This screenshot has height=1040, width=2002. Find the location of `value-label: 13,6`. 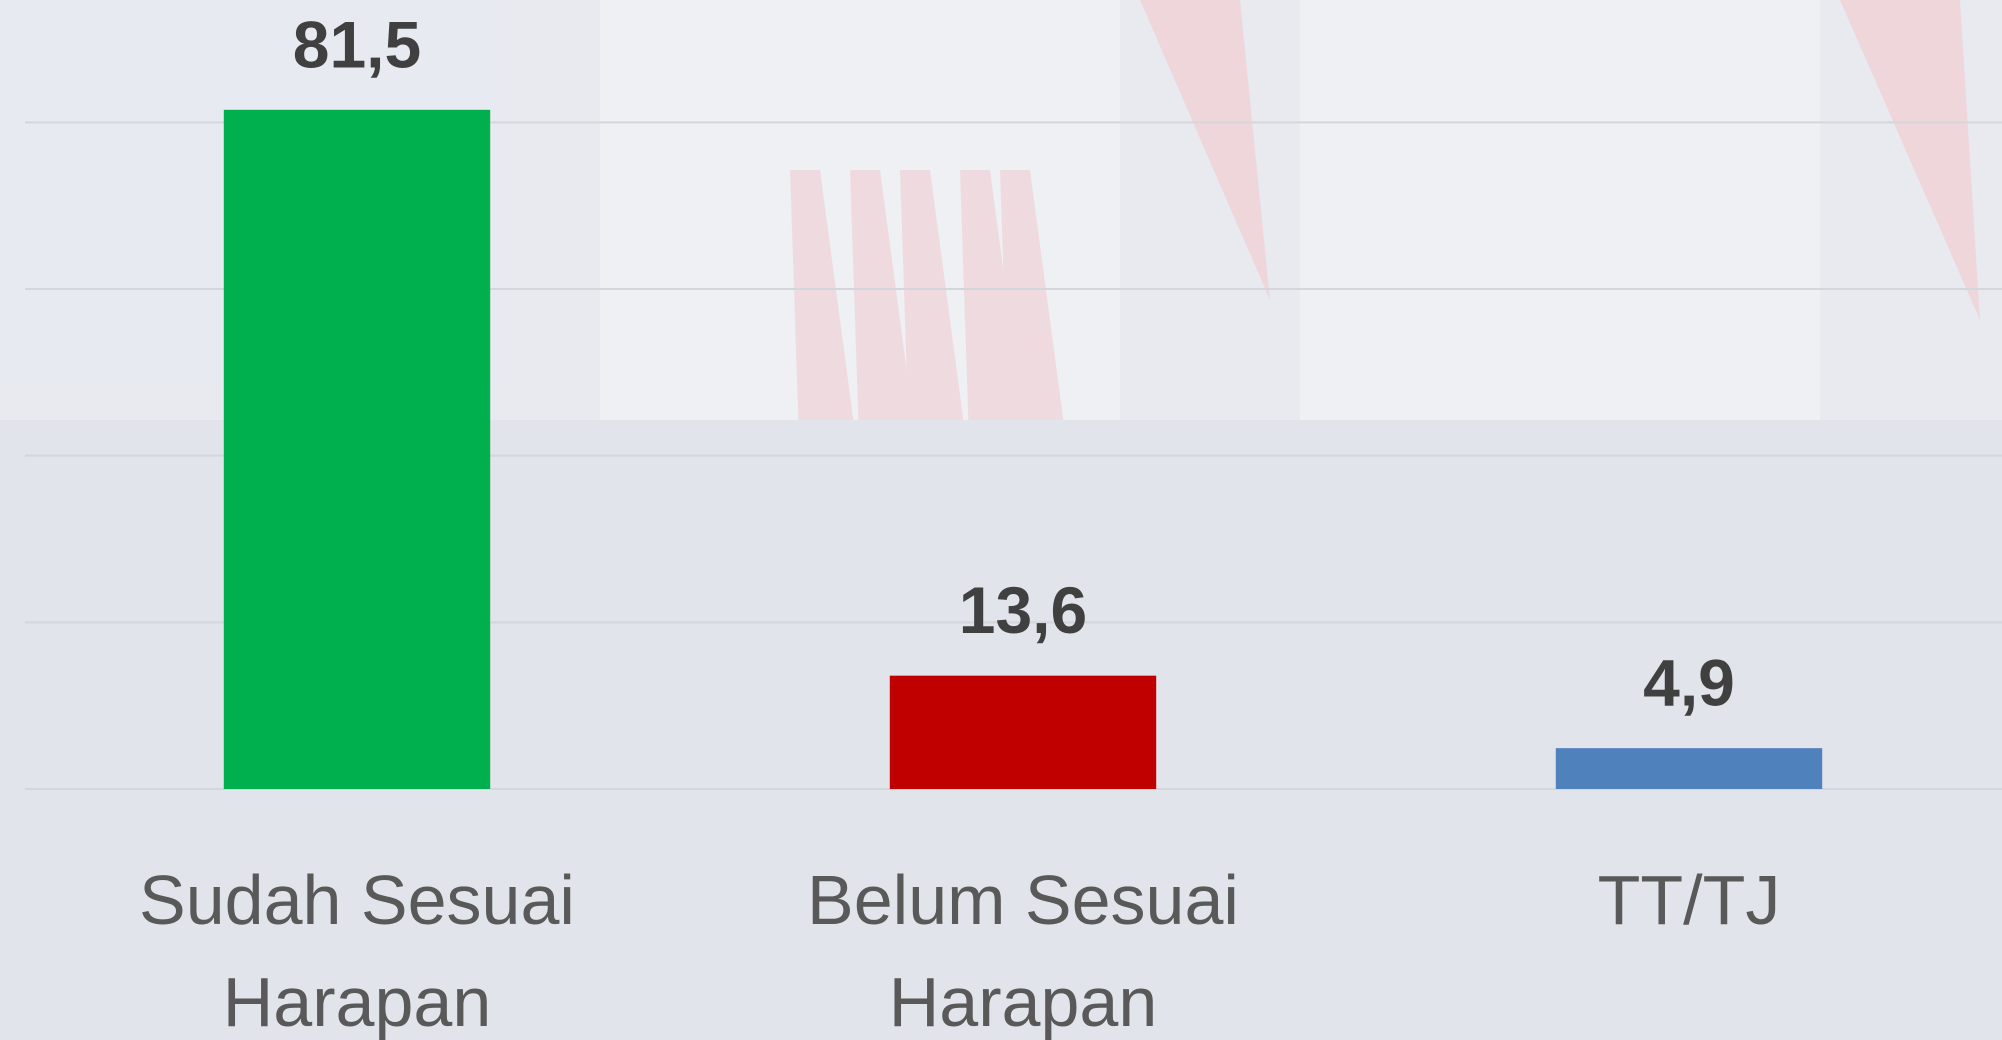

value-label: 13,6 is located at coordinates (1023, 610).